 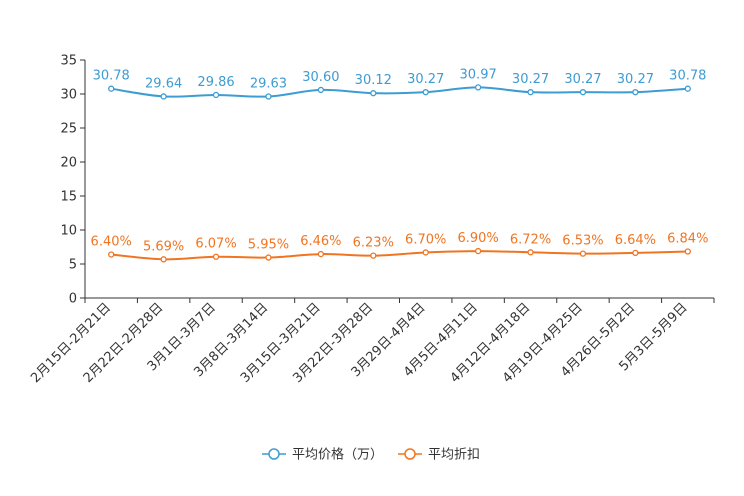 I want to click on data-label: 29.63, so click(x=268, y=84).